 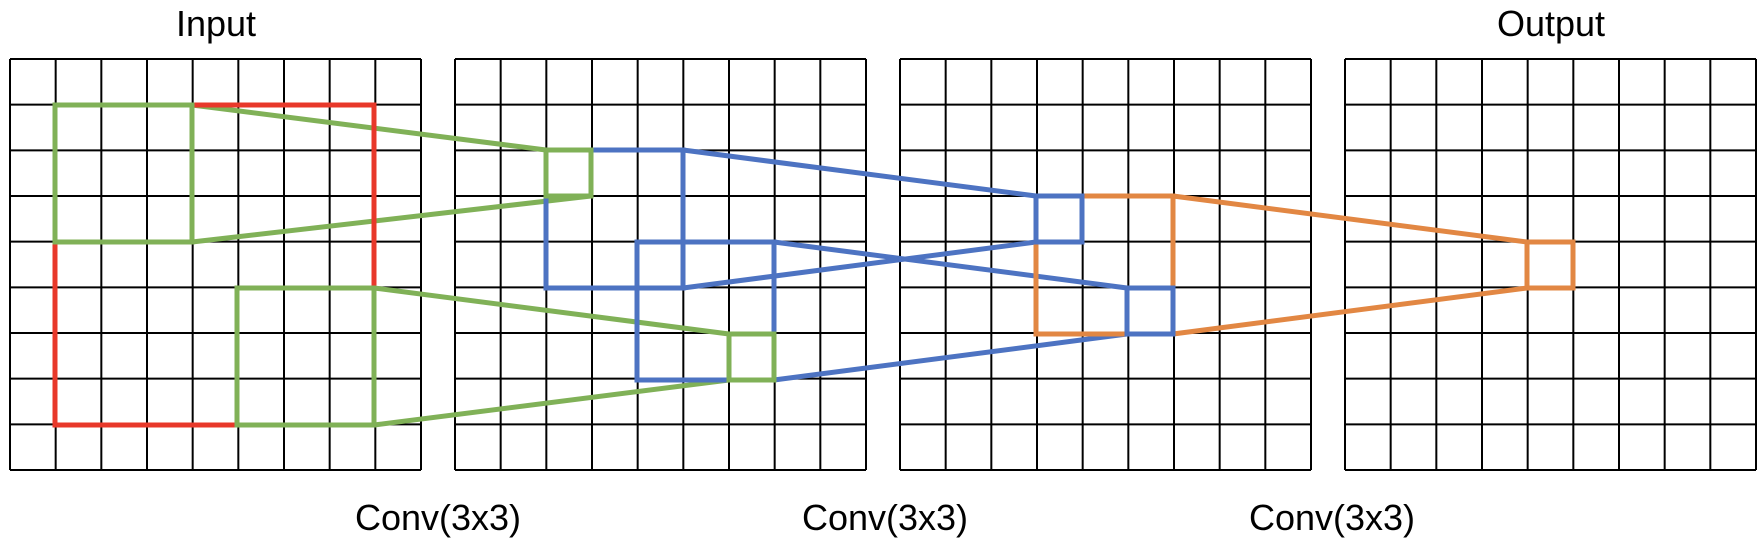 What do you see at coordinates (859, 173) in the screenshot?
I see `blue-connector-1a` at bounding box center [859, 173].